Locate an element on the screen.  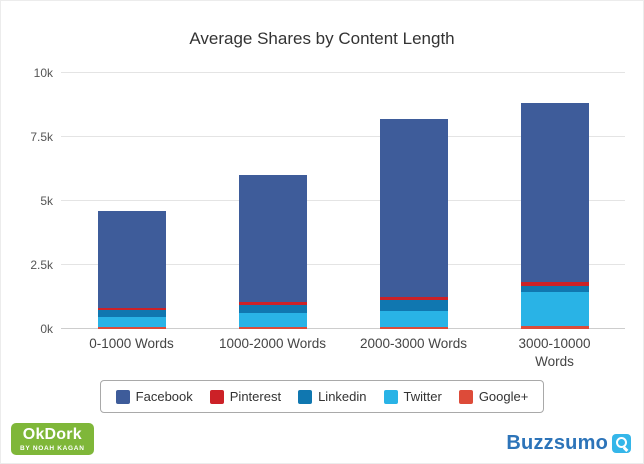
legend: Facebook Pinterest Linkedin Twitter Google+ is located at coordinates (322, 397).